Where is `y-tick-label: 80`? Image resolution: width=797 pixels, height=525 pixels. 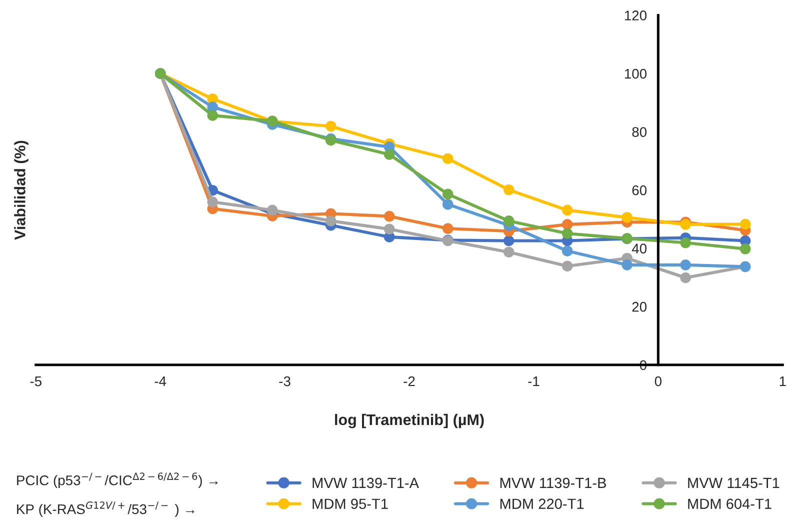 y-tick-label: 80 is located at coordinates (639, 132).